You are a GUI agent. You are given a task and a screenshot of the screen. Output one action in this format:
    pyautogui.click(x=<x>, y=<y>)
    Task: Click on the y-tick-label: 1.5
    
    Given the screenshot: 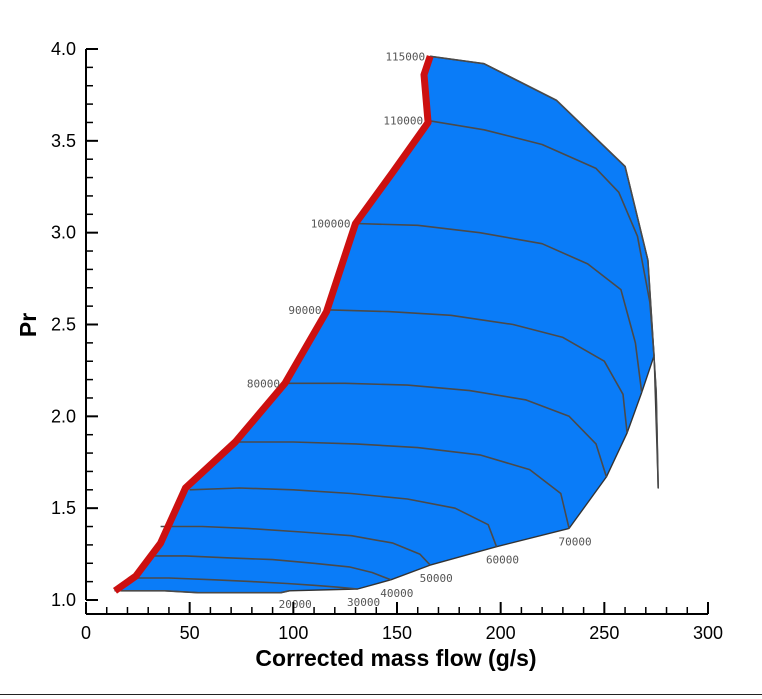 What is the action you would take?
    pyautogui.click(x=63, y=508)
    